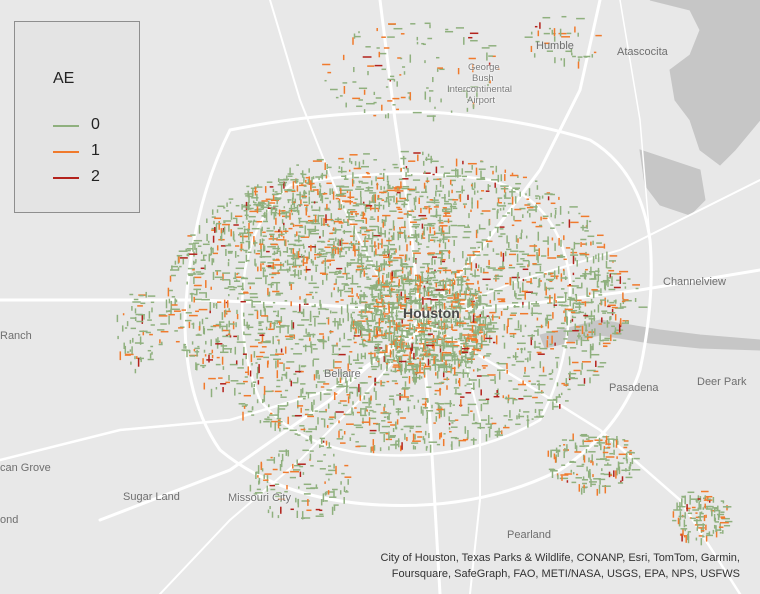  I want to click on place-label-airport-george: George, so click(484, 67).